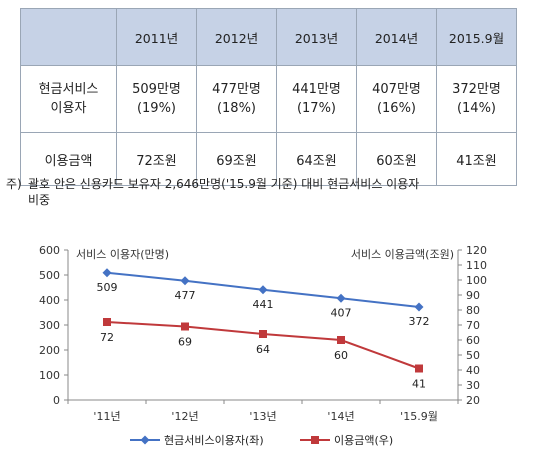 The image size is (540, 463). Describe the element at coordinates (396, 99) in the screenshot. I see `table-cell: 407만명 (16%)` at that location.